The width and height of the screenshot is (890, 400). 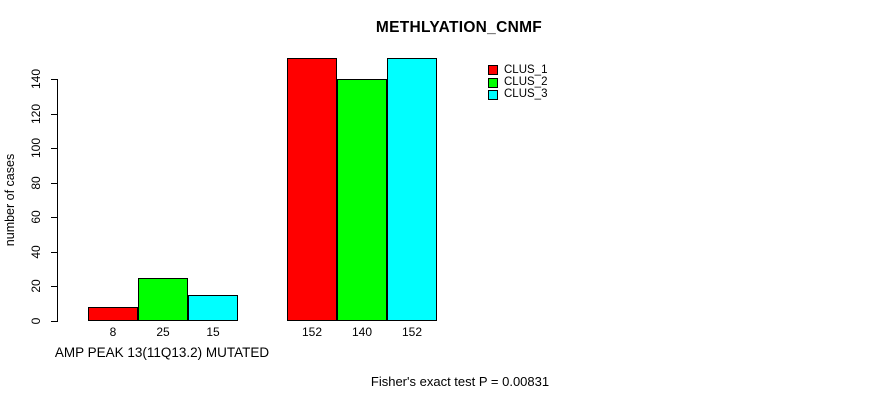 I want to click on bar-value-label: 8, so click(x=113, y=332).